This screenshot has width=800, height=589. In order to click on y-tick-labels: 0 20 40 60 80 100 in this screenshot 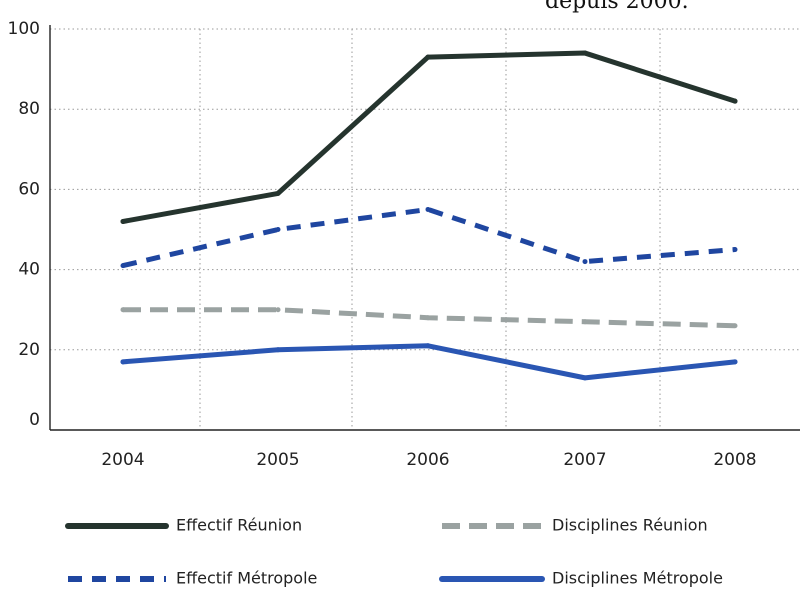, I will do `click(24, 224)`.